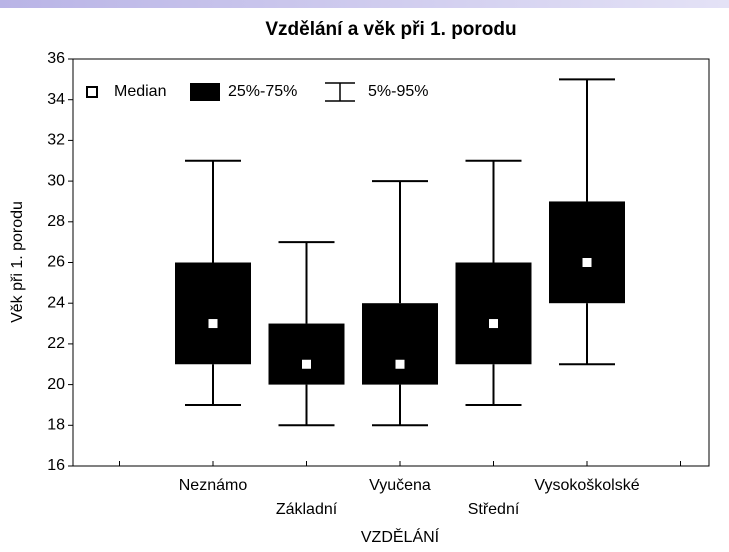 The width and height of the screenshot is (729, 552). What do you see at coordinates (307, 509) in the screenshot?
I see `x-tick-label: Základní` at bounding box center [307, 509].